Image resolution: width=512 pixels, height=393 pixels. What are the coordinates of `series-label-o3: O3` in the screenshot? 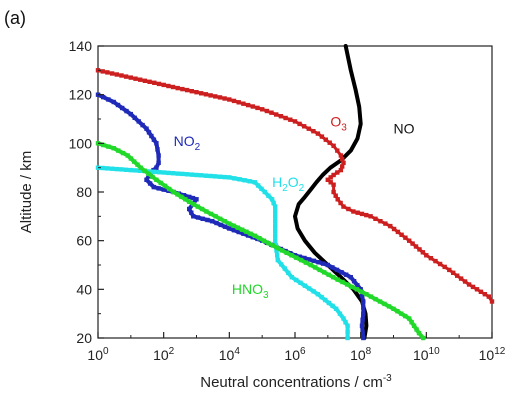 It's located at (338, 123).